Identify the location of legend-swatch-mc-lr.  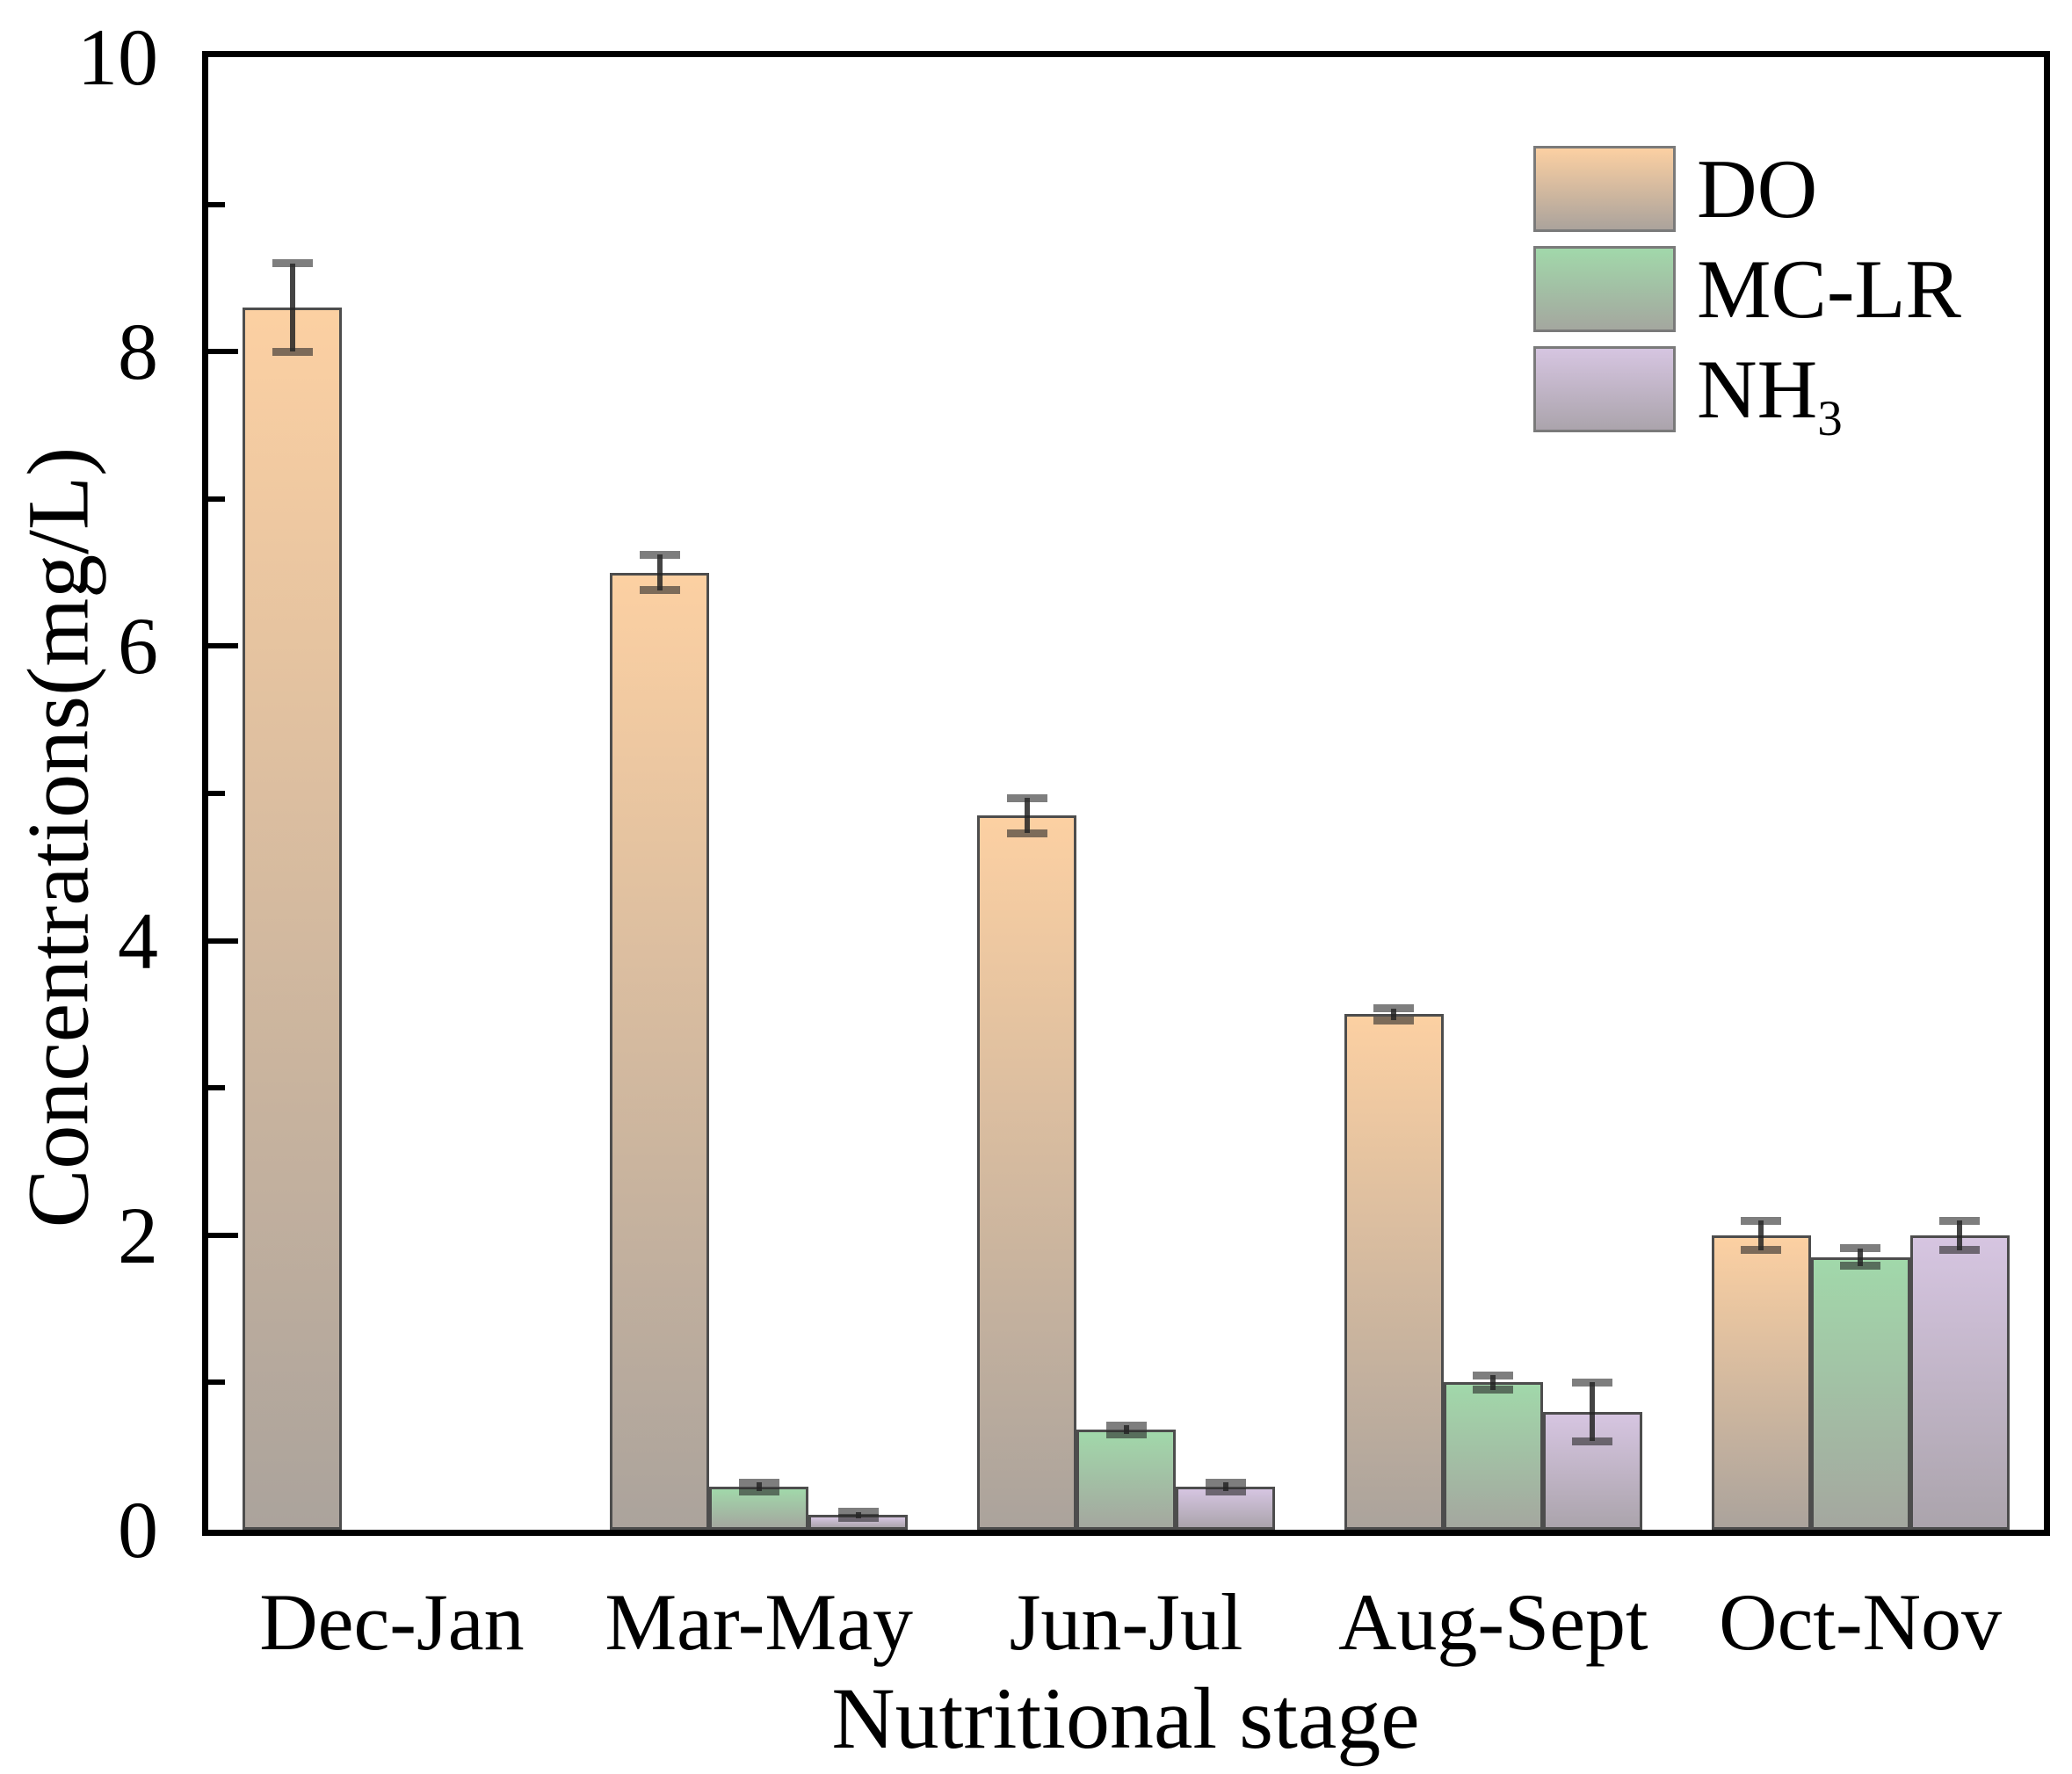
(1604, 289).